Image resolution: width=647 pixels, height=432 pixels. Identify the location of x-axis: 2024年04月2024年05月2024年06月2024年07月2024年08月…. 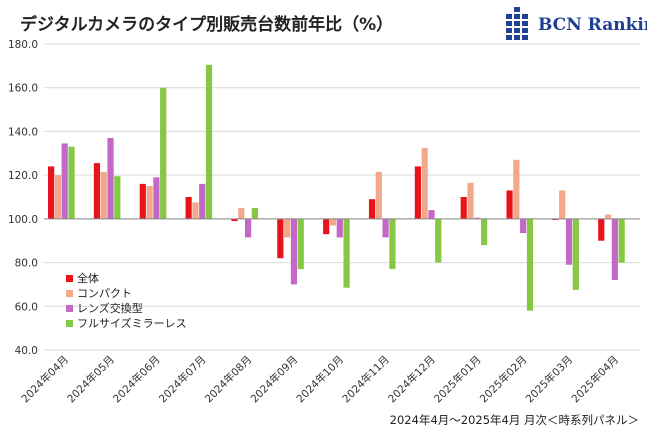
(320, 379).